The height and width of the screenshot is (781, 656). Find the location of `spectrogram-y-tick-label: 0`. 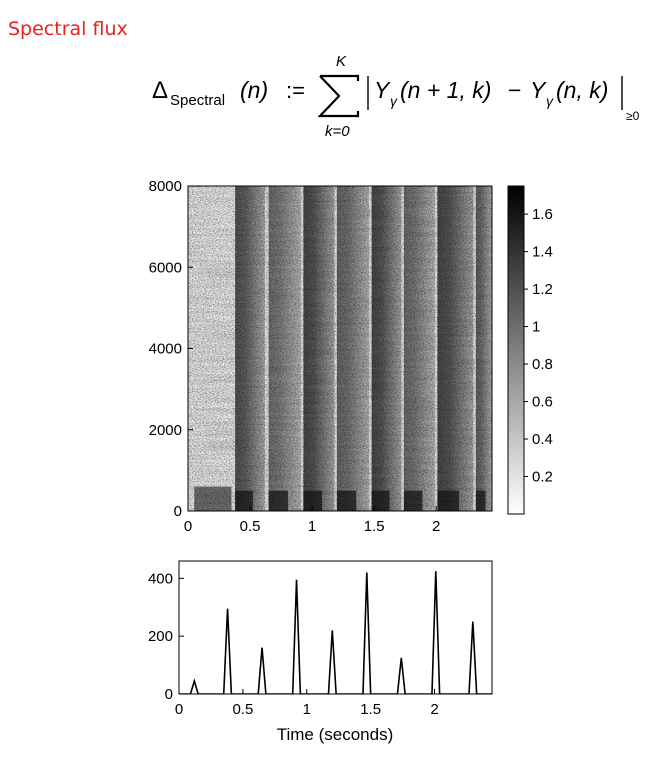

spectrogram-y-tick-label: 0 is located at coordinates (178, 511).